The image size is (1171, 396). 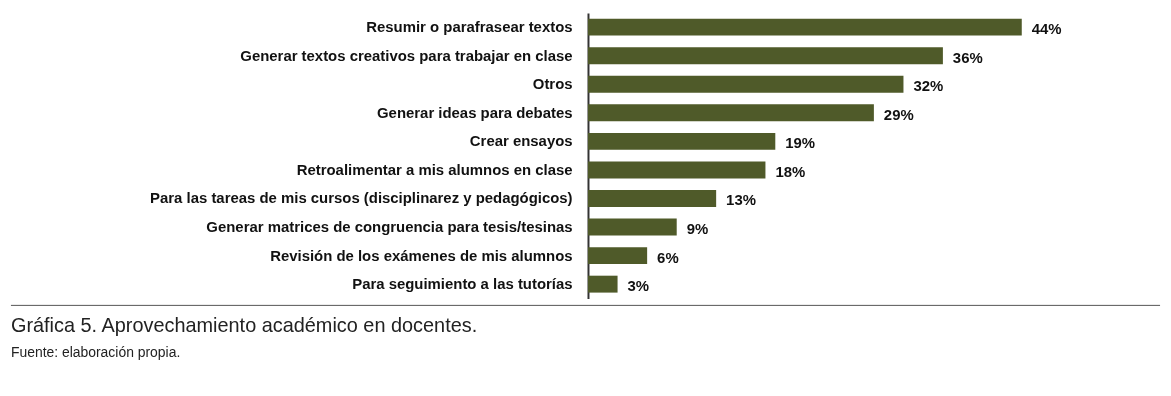 What do you see at coordinates (244, 325) in the screenshot?
I see `text: Gráfica 5. Aprovechamiento académico en docentes.` at bounding box center [244, 325].